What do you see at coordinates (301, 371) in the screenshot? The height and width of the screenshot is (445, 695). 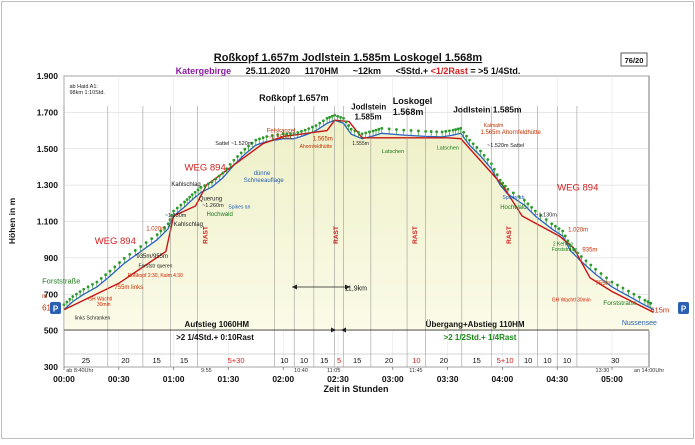 I see `time-mark: 10:40` at bounding box center [301, 371].